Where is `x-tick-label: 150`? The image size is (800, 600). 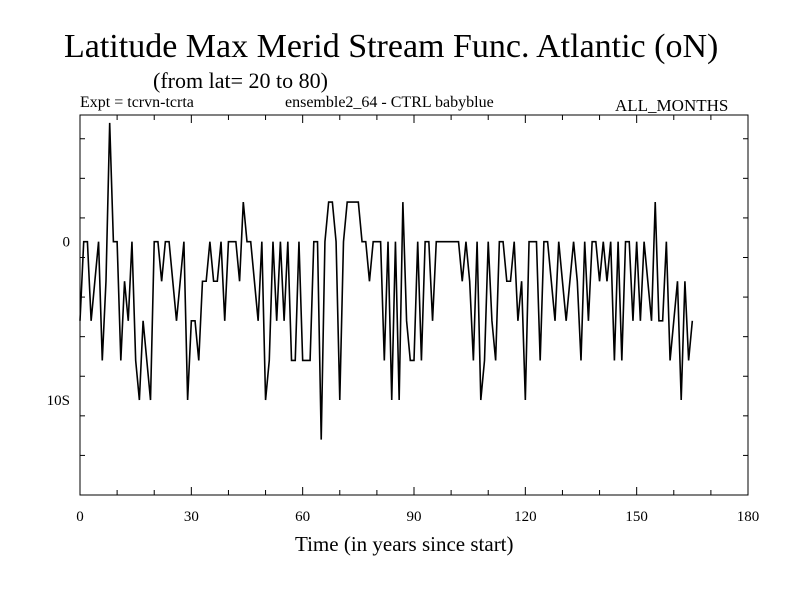 x-tick-label: 150 is located at coordinates (636, 517).